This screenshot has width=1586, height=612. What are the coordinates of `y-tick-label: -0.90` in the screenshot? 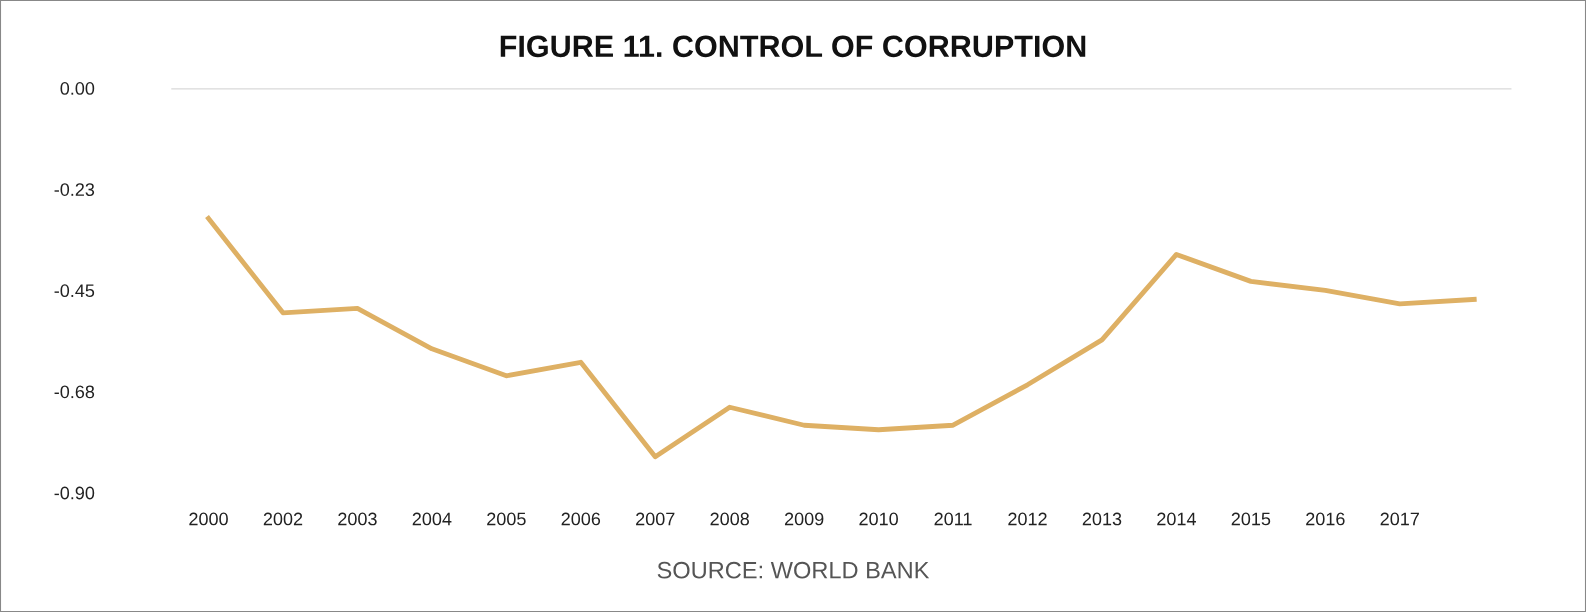 It's located at (74, 493).